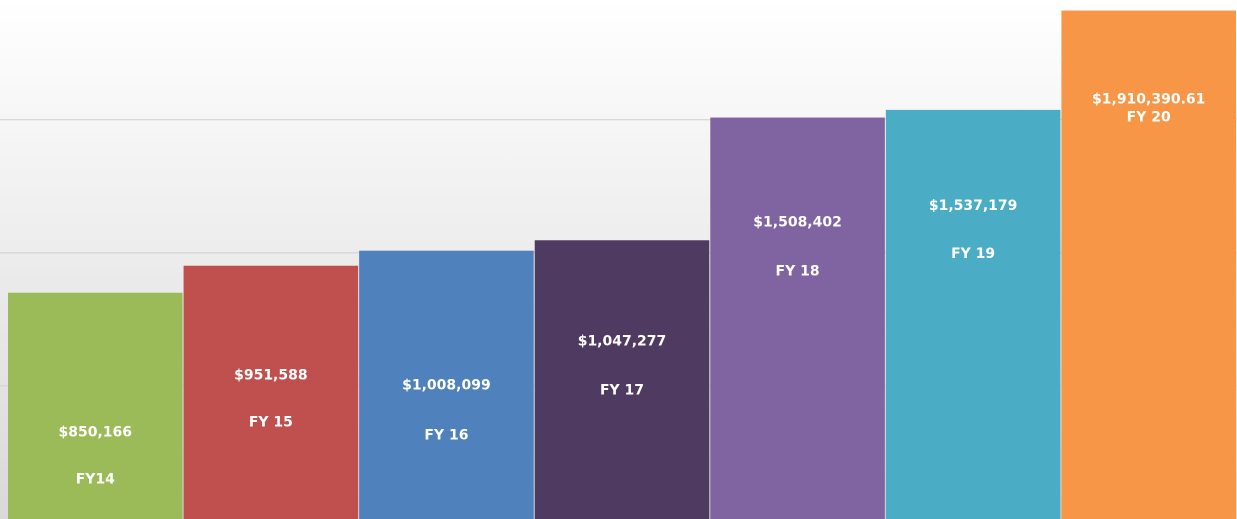 This screenshot has height=519, width=1237. Describe the element at coordinates (446, 436) in the screenshot. I see `category-label: FY 16` at that location.